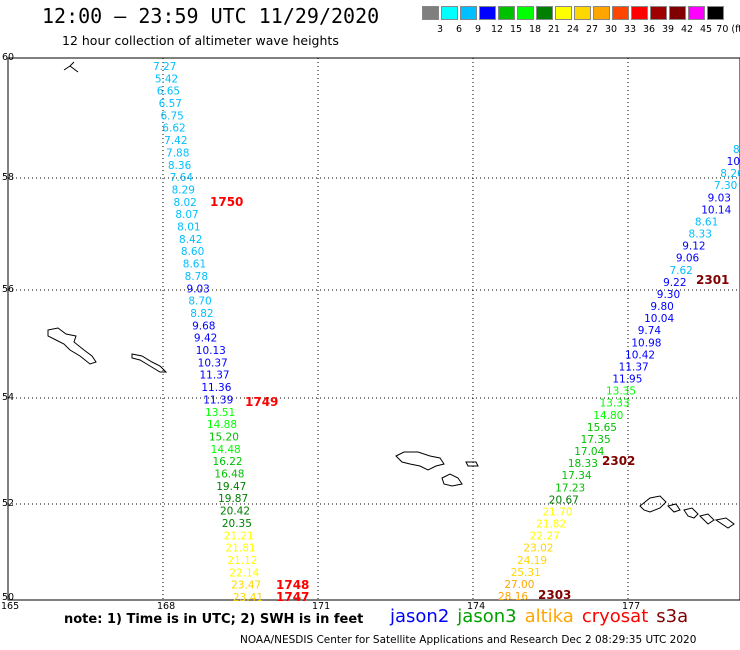 The width and height of the screenshot is (740, 650). Describe the element at coordinates (194, 265) in the screenshot. I see `wave-height-label: 8.61` at that location.